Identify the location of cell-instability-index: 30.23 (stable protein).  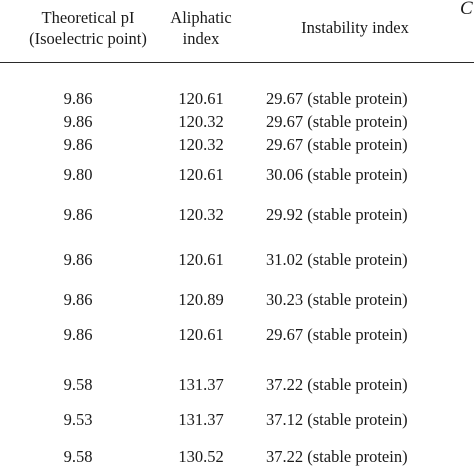
(337, 299).